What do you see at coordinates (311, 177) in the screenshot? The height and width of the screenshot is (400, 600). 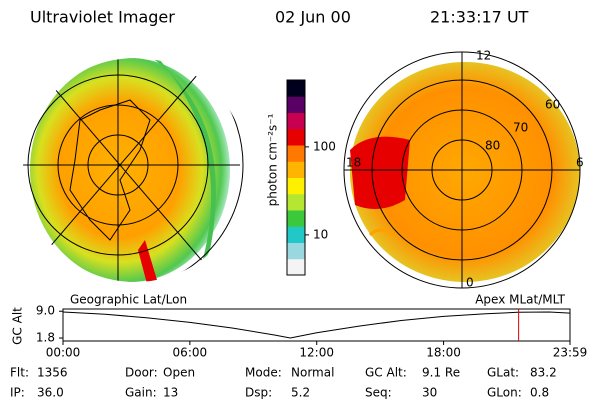 I see `colorbar: 10 100` at bounding box center [311, 177].